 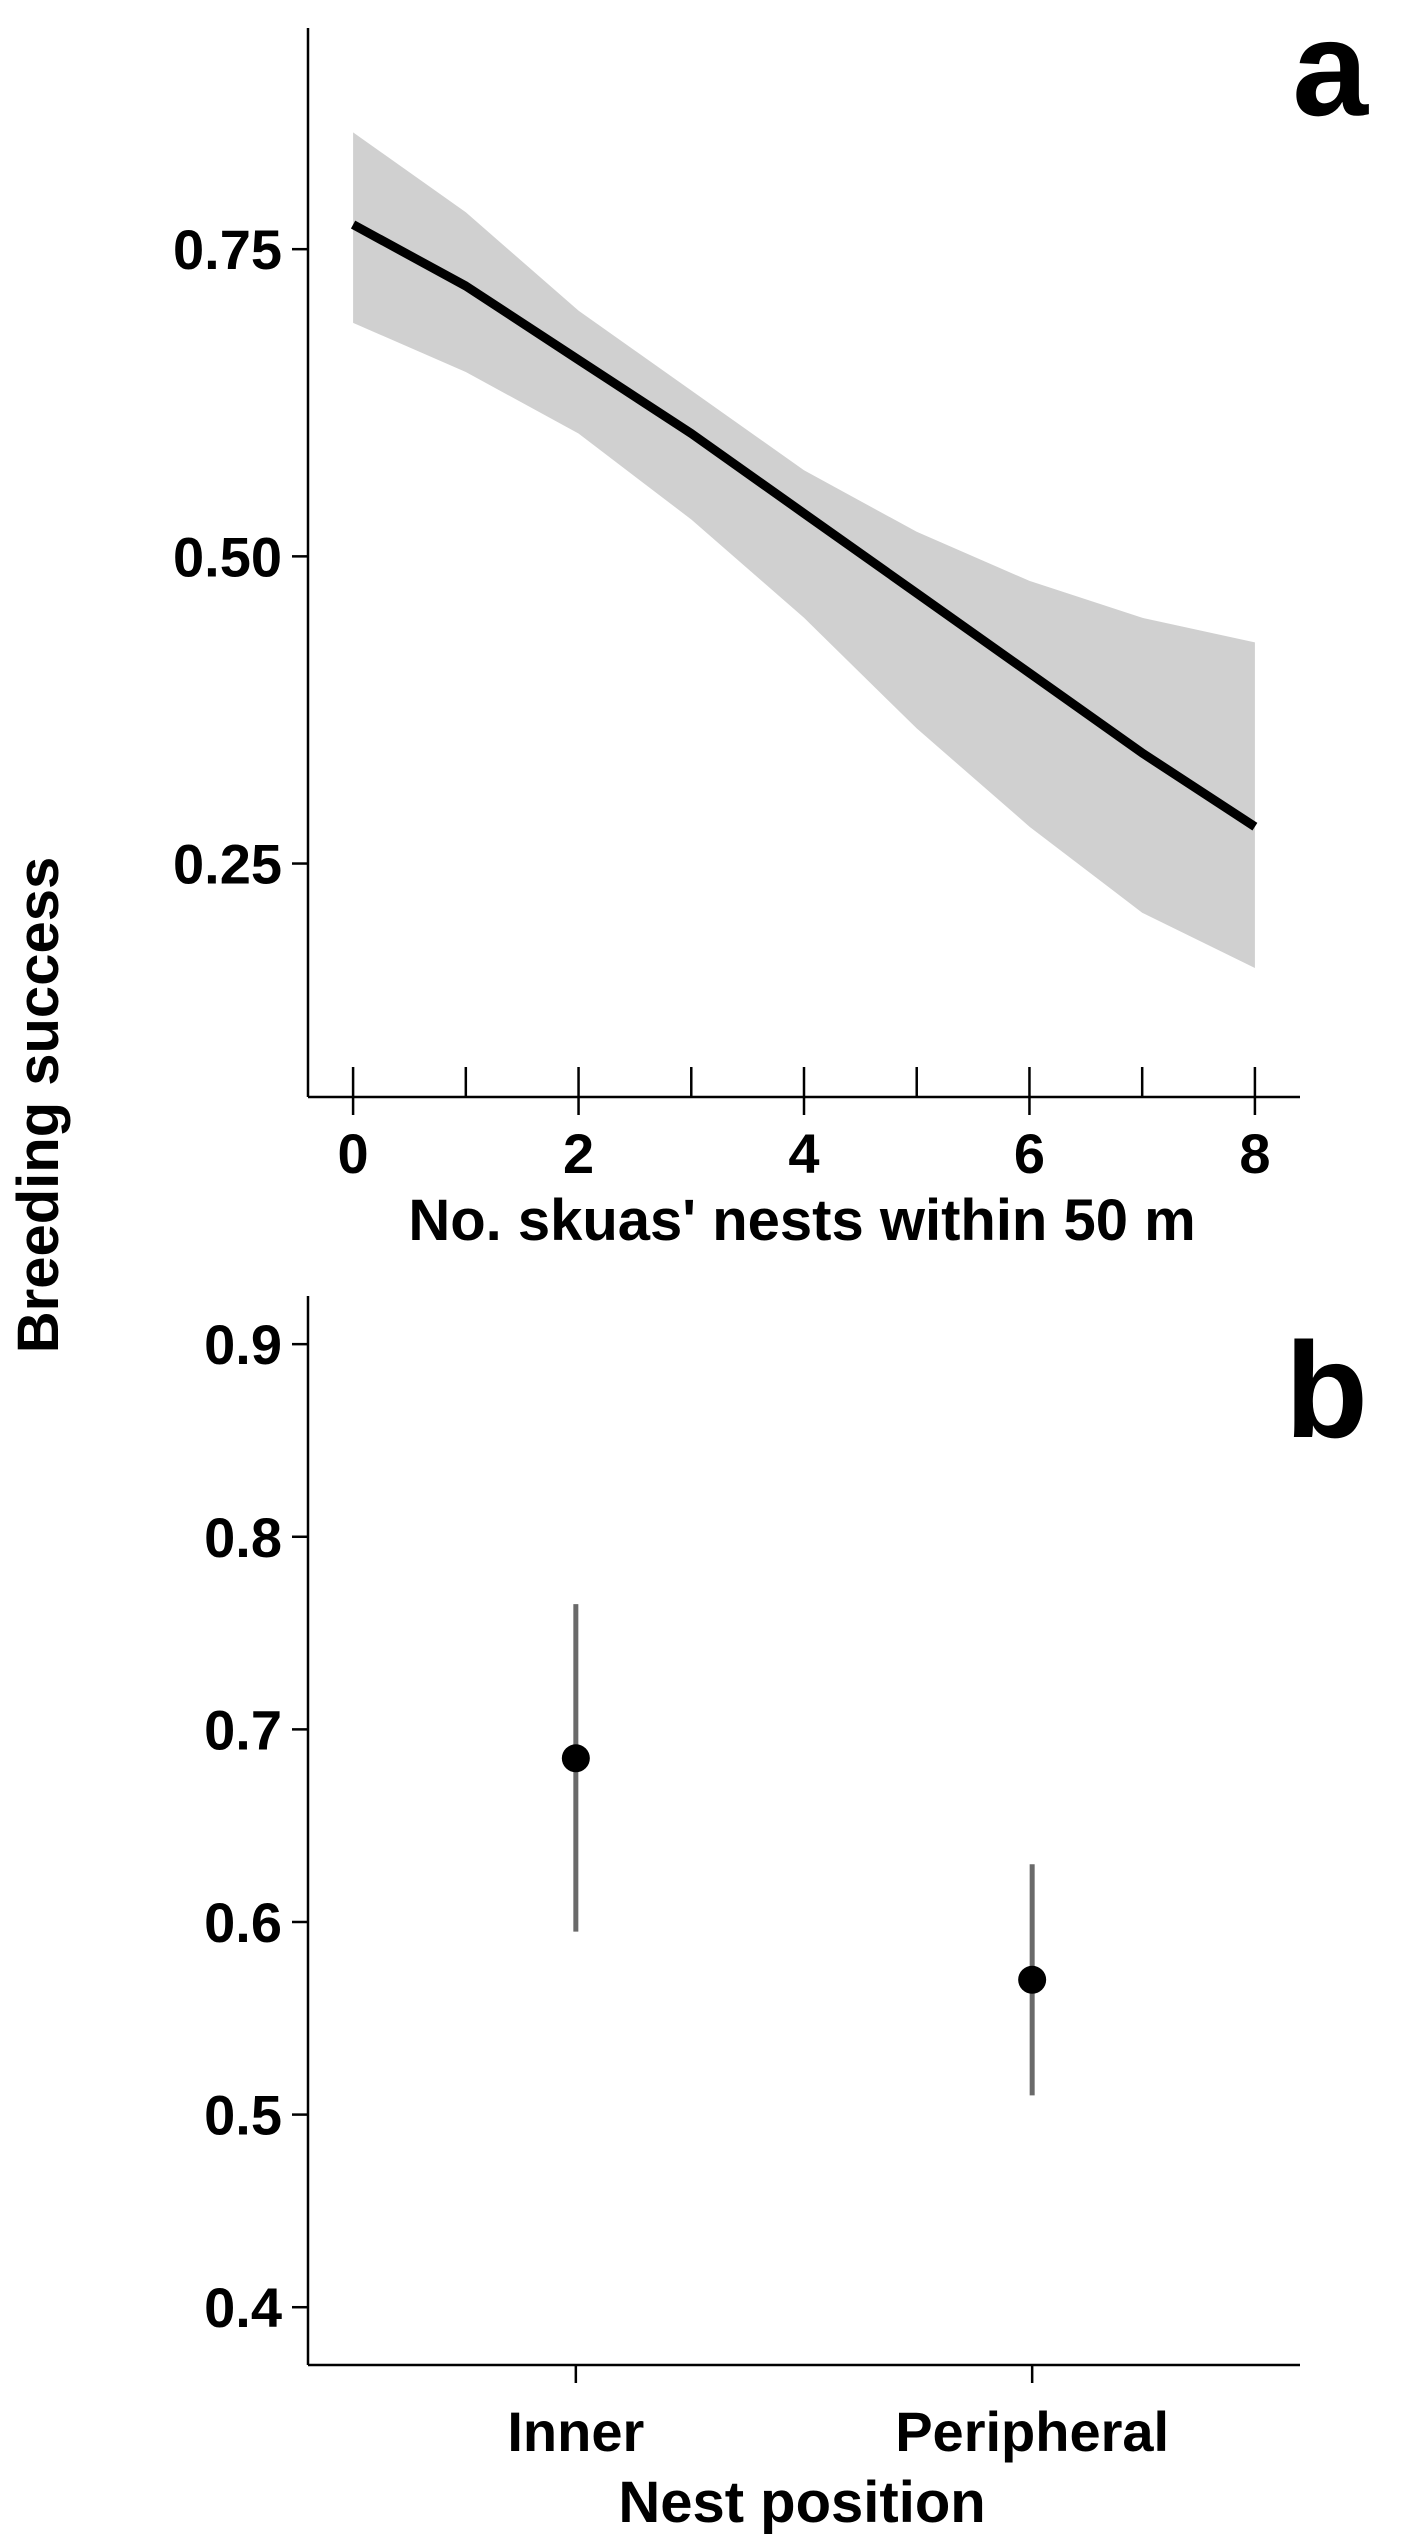 I want to click on x-tick-label: 4, so click(x=803, y=1153).